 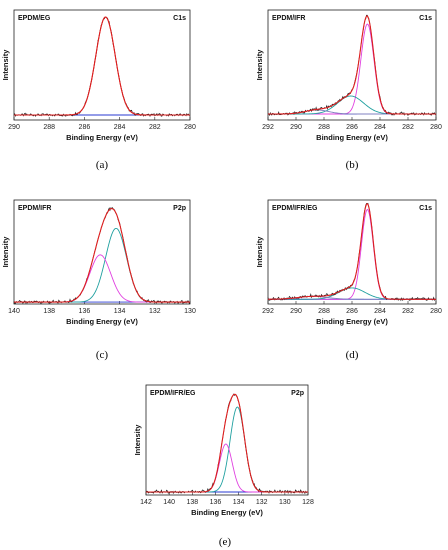 What do you see at coordinates (352, 355) in the screenshot?
I see `panel-caption: (d)` at bounding box center [352, 355].